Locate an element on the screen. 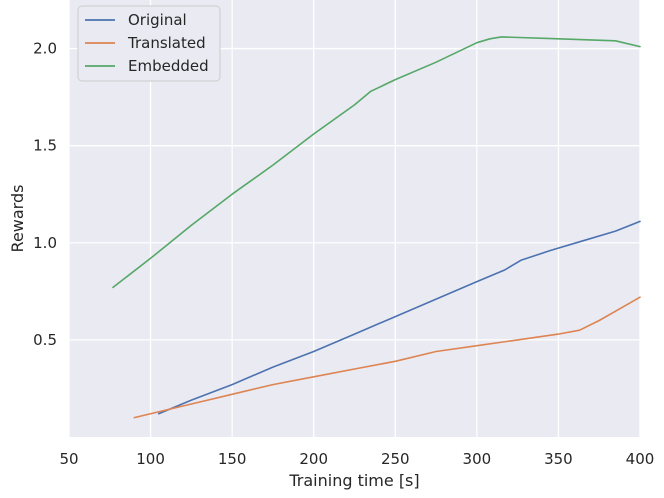 The height and width of the screenshot is (498, 664). x-tick-label: 400 is located at coordinates (640, 459).